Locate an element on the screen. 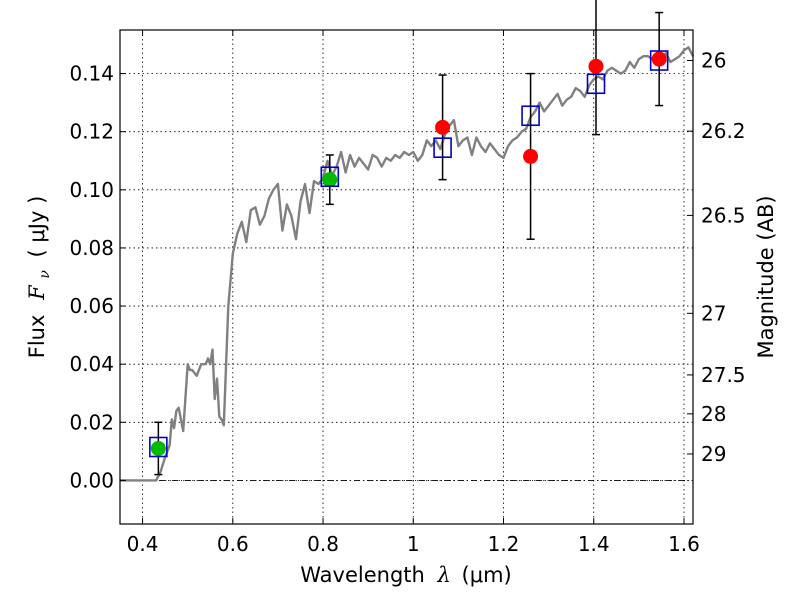  y-tick-label: 0.04 is located at coordinates (91, 364).